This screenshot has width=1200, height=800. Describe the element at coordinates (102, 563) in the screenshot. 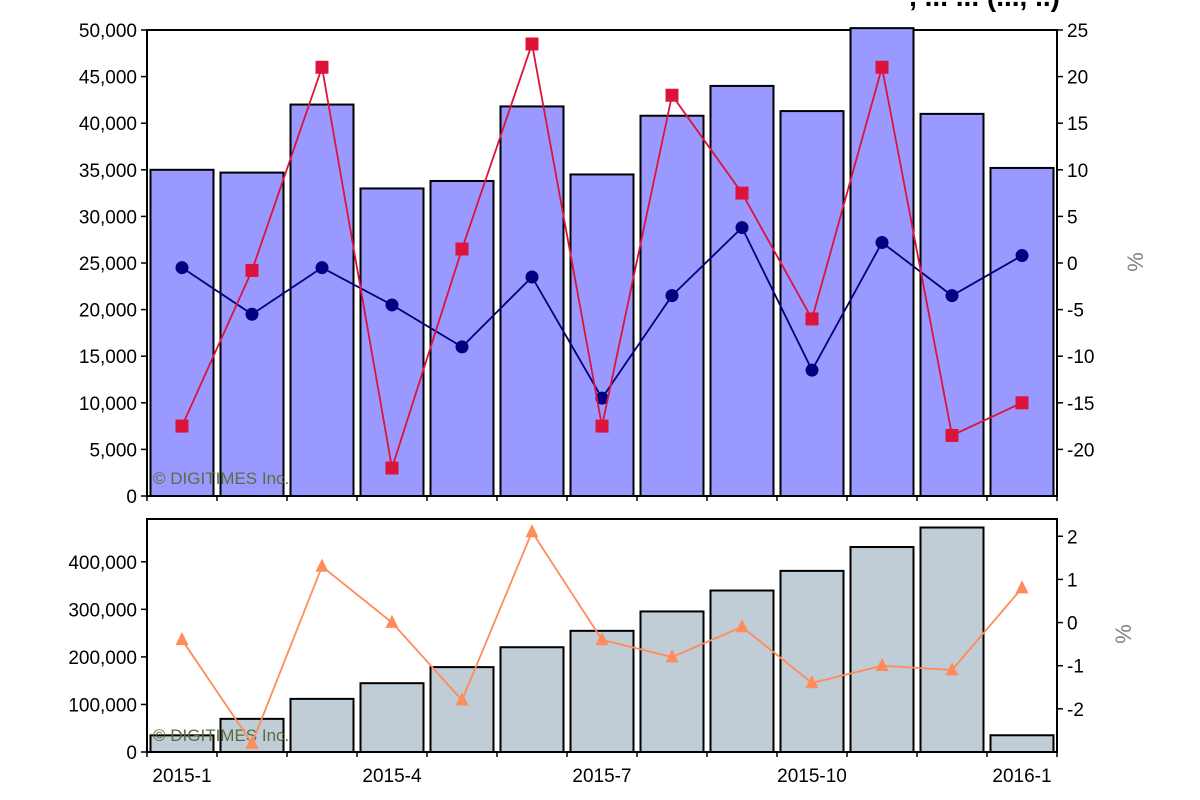

I see `left-tick-label: 400,000` at that location.